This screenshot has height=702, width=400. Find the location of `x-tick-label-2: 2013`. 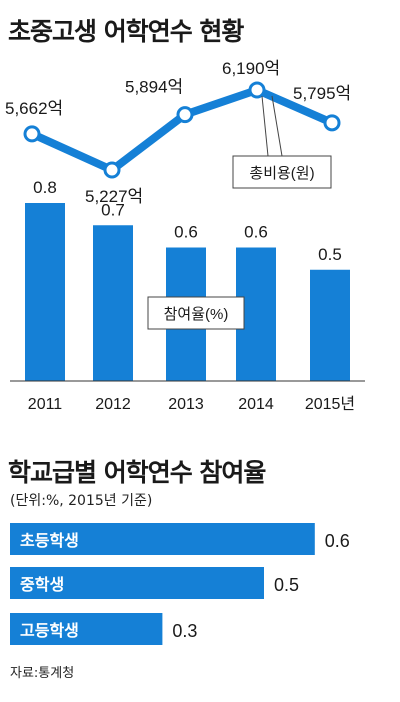

x-tick-label-2: 2013 is located at coordinates (186, 404).